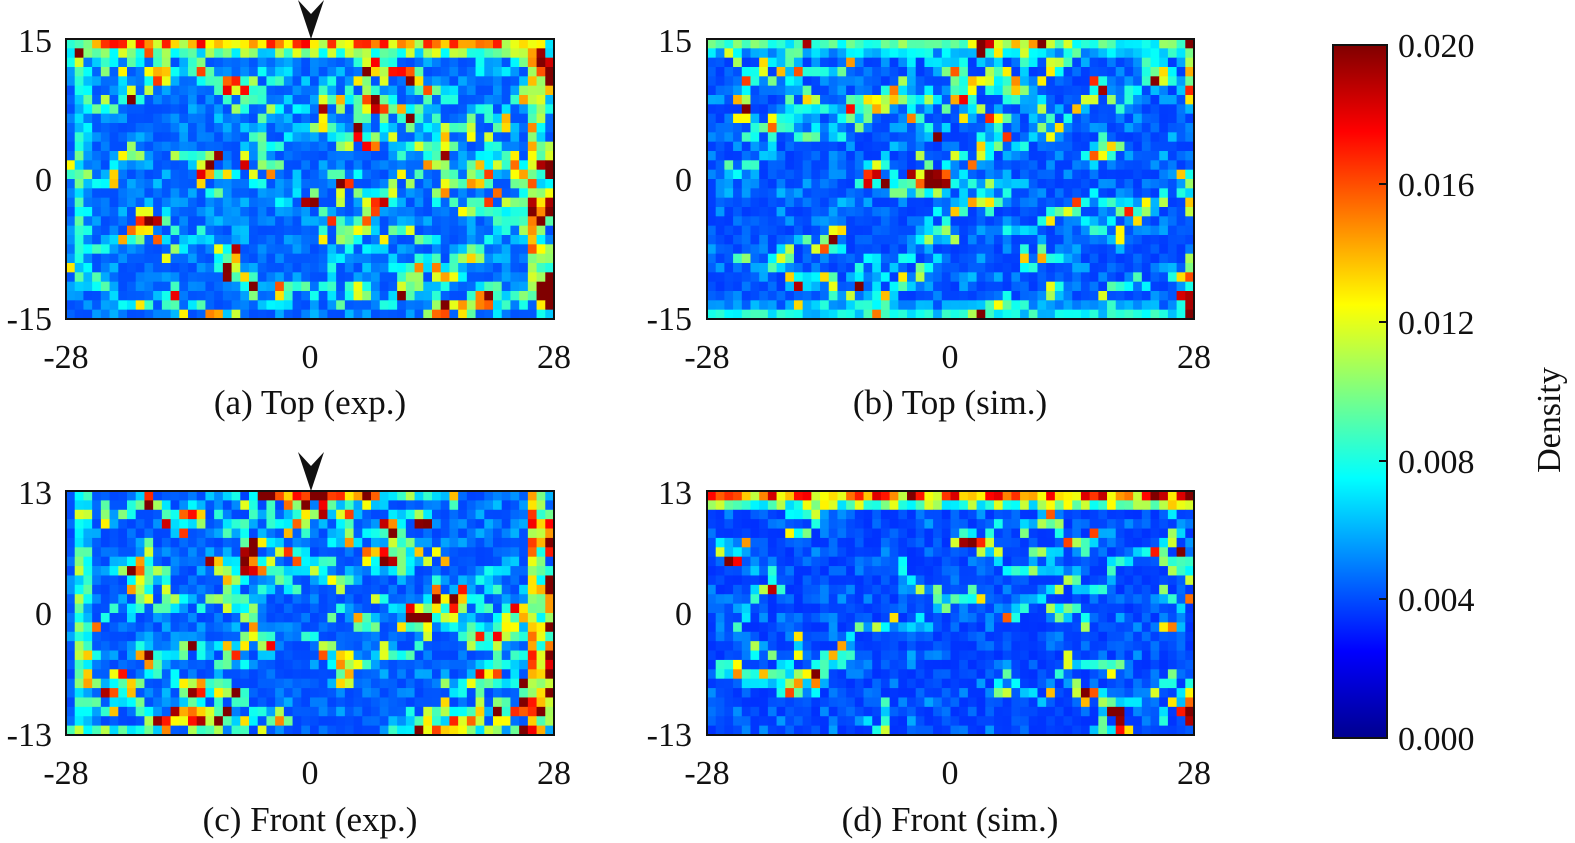 This screenshot has width=1575, height=843. I want to click on heatmap-a-cells, so click(310, 179).